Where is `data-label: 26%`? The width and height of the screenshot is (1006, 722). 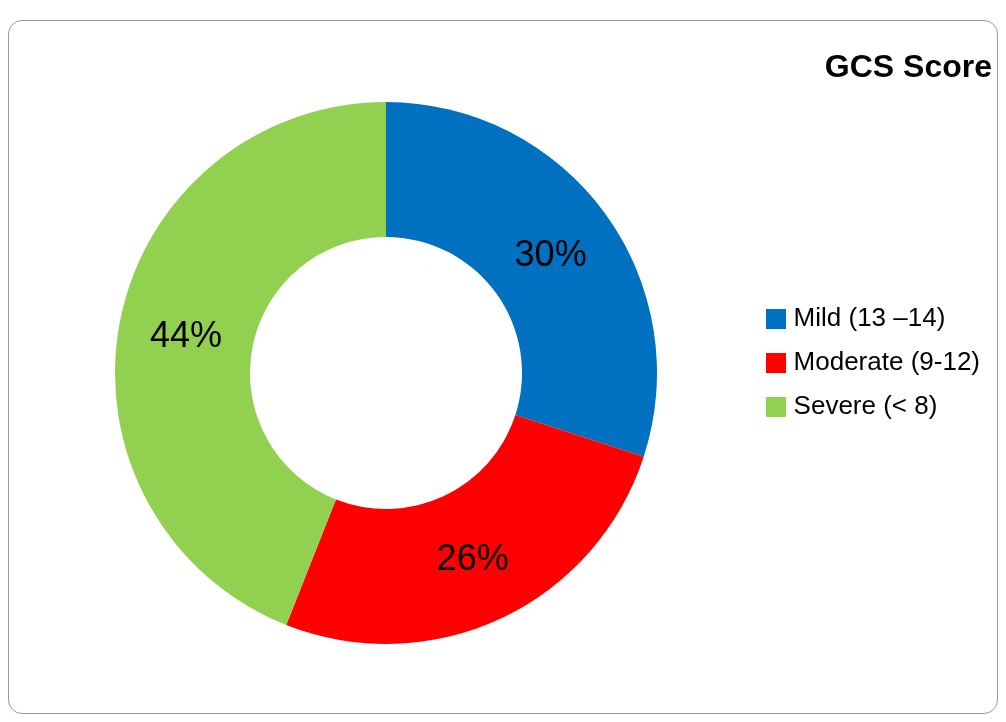
data-label: 26% is located at coordinates (472, 557).